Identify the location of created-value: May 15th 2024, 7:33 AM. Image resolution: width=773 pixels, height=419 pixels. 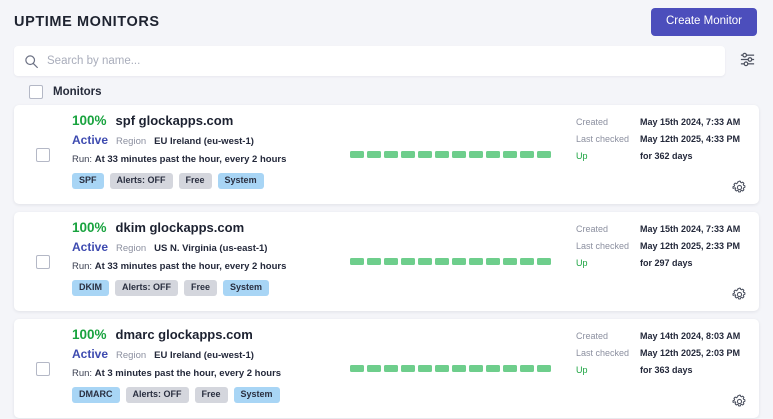
(690, 229).